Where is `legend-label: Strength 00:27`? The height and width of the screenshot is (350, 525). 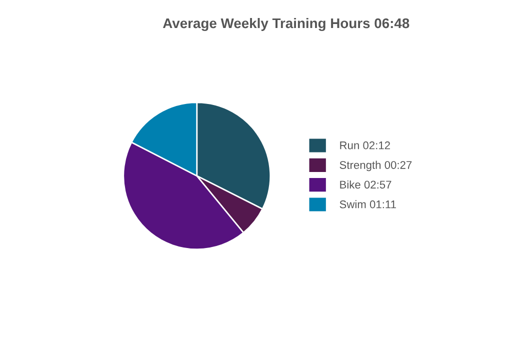 legend-label: Strength 00:27 is located at coordinates (376, 166).